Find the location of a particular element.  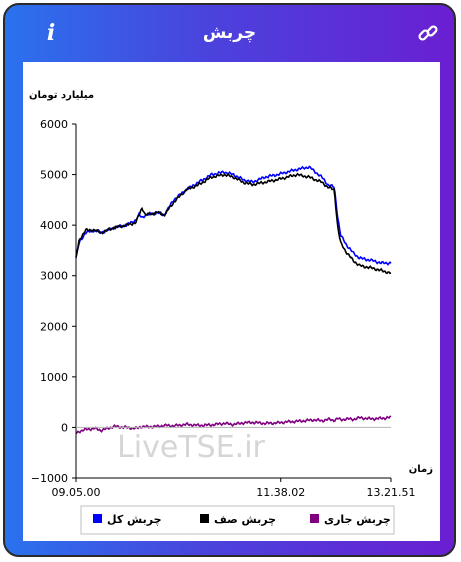

page-title: چربش is located at coordinates (229, 33).